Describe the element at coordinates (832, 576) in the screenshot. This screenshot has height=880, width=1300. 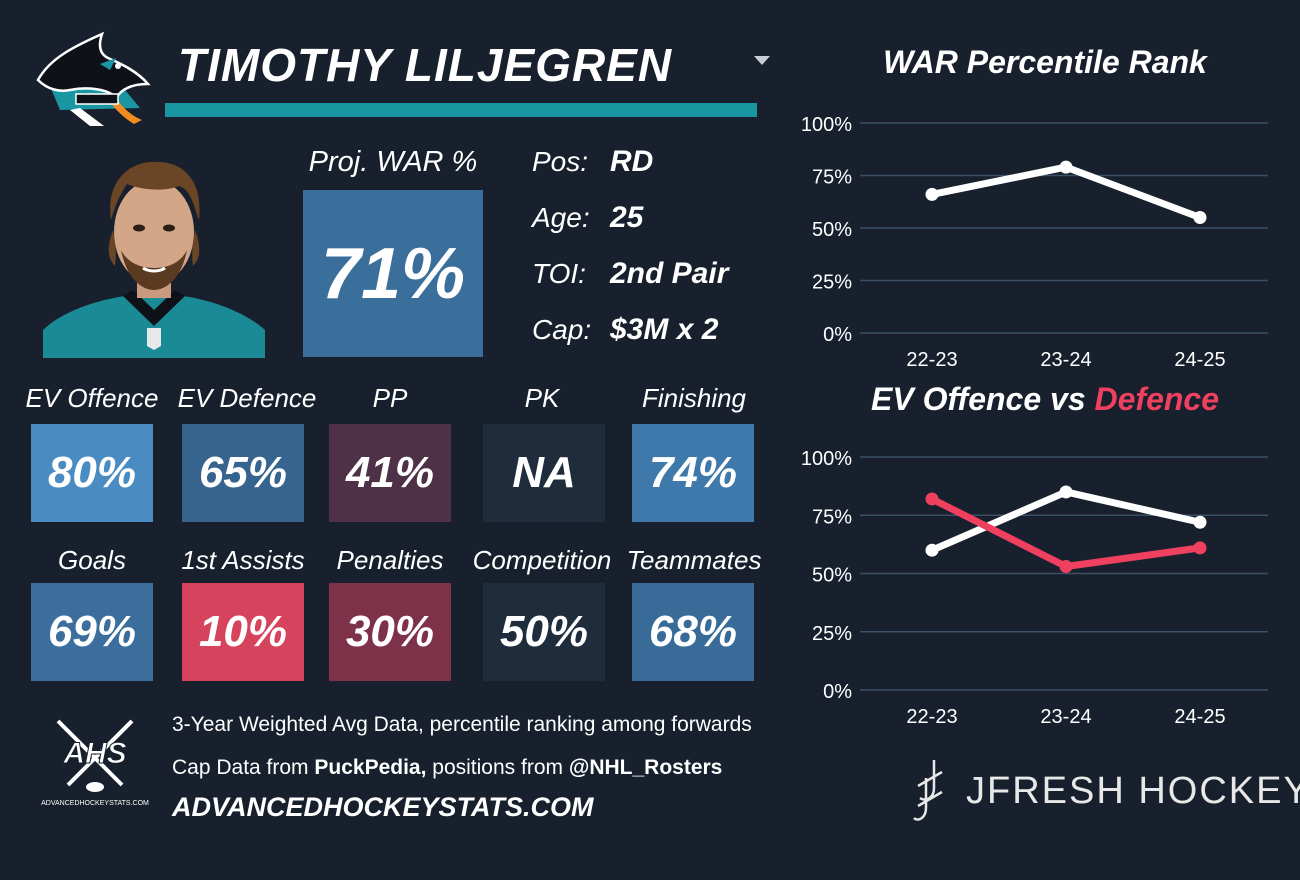
I see `chart2-ytick-label: 50%` at that location.